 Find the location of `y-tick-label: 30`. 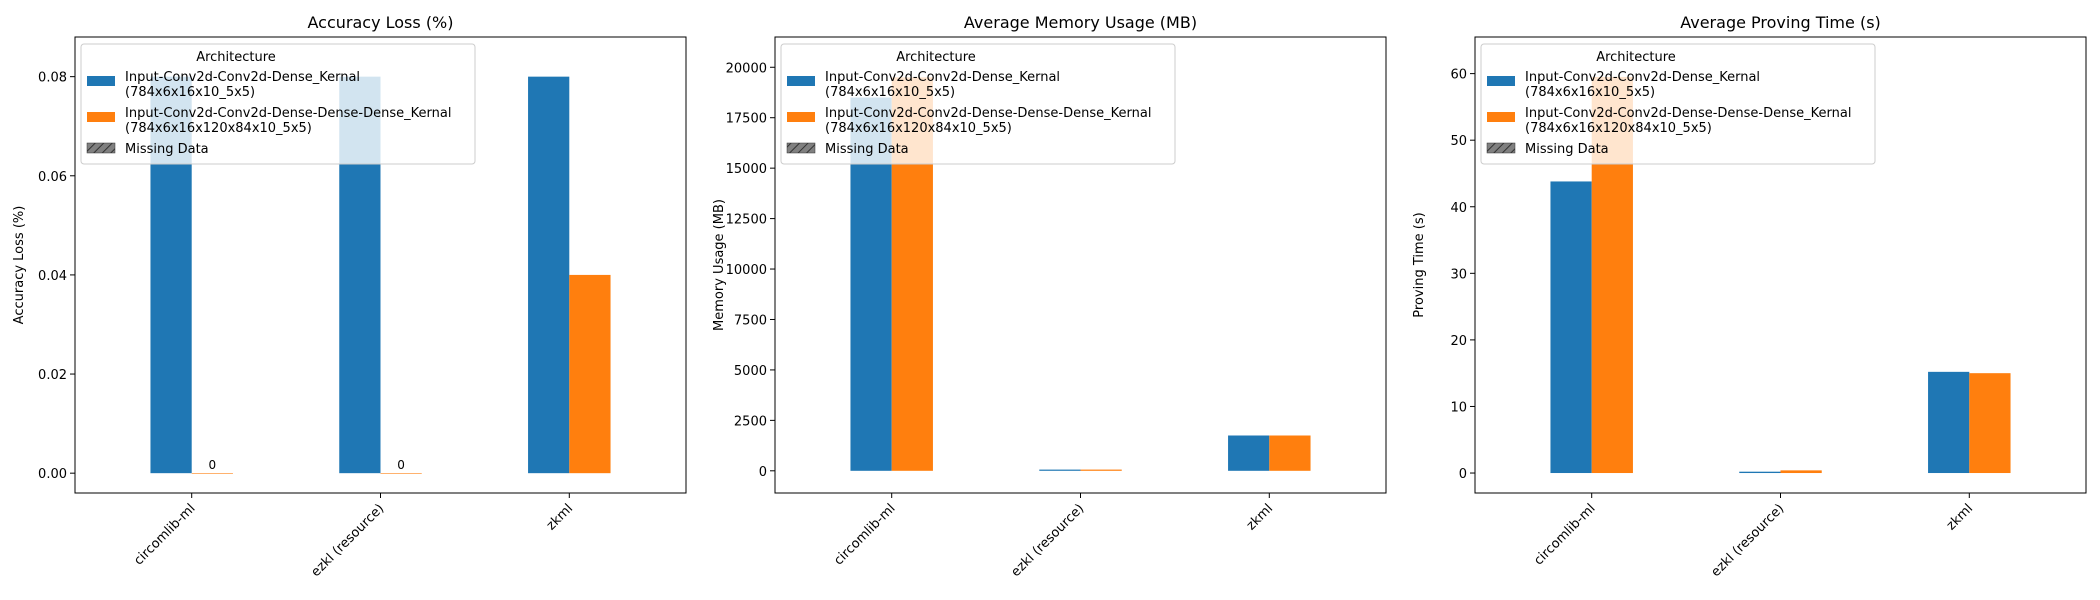

y-tick-label: 30 is located at coordinates (1458, 274).